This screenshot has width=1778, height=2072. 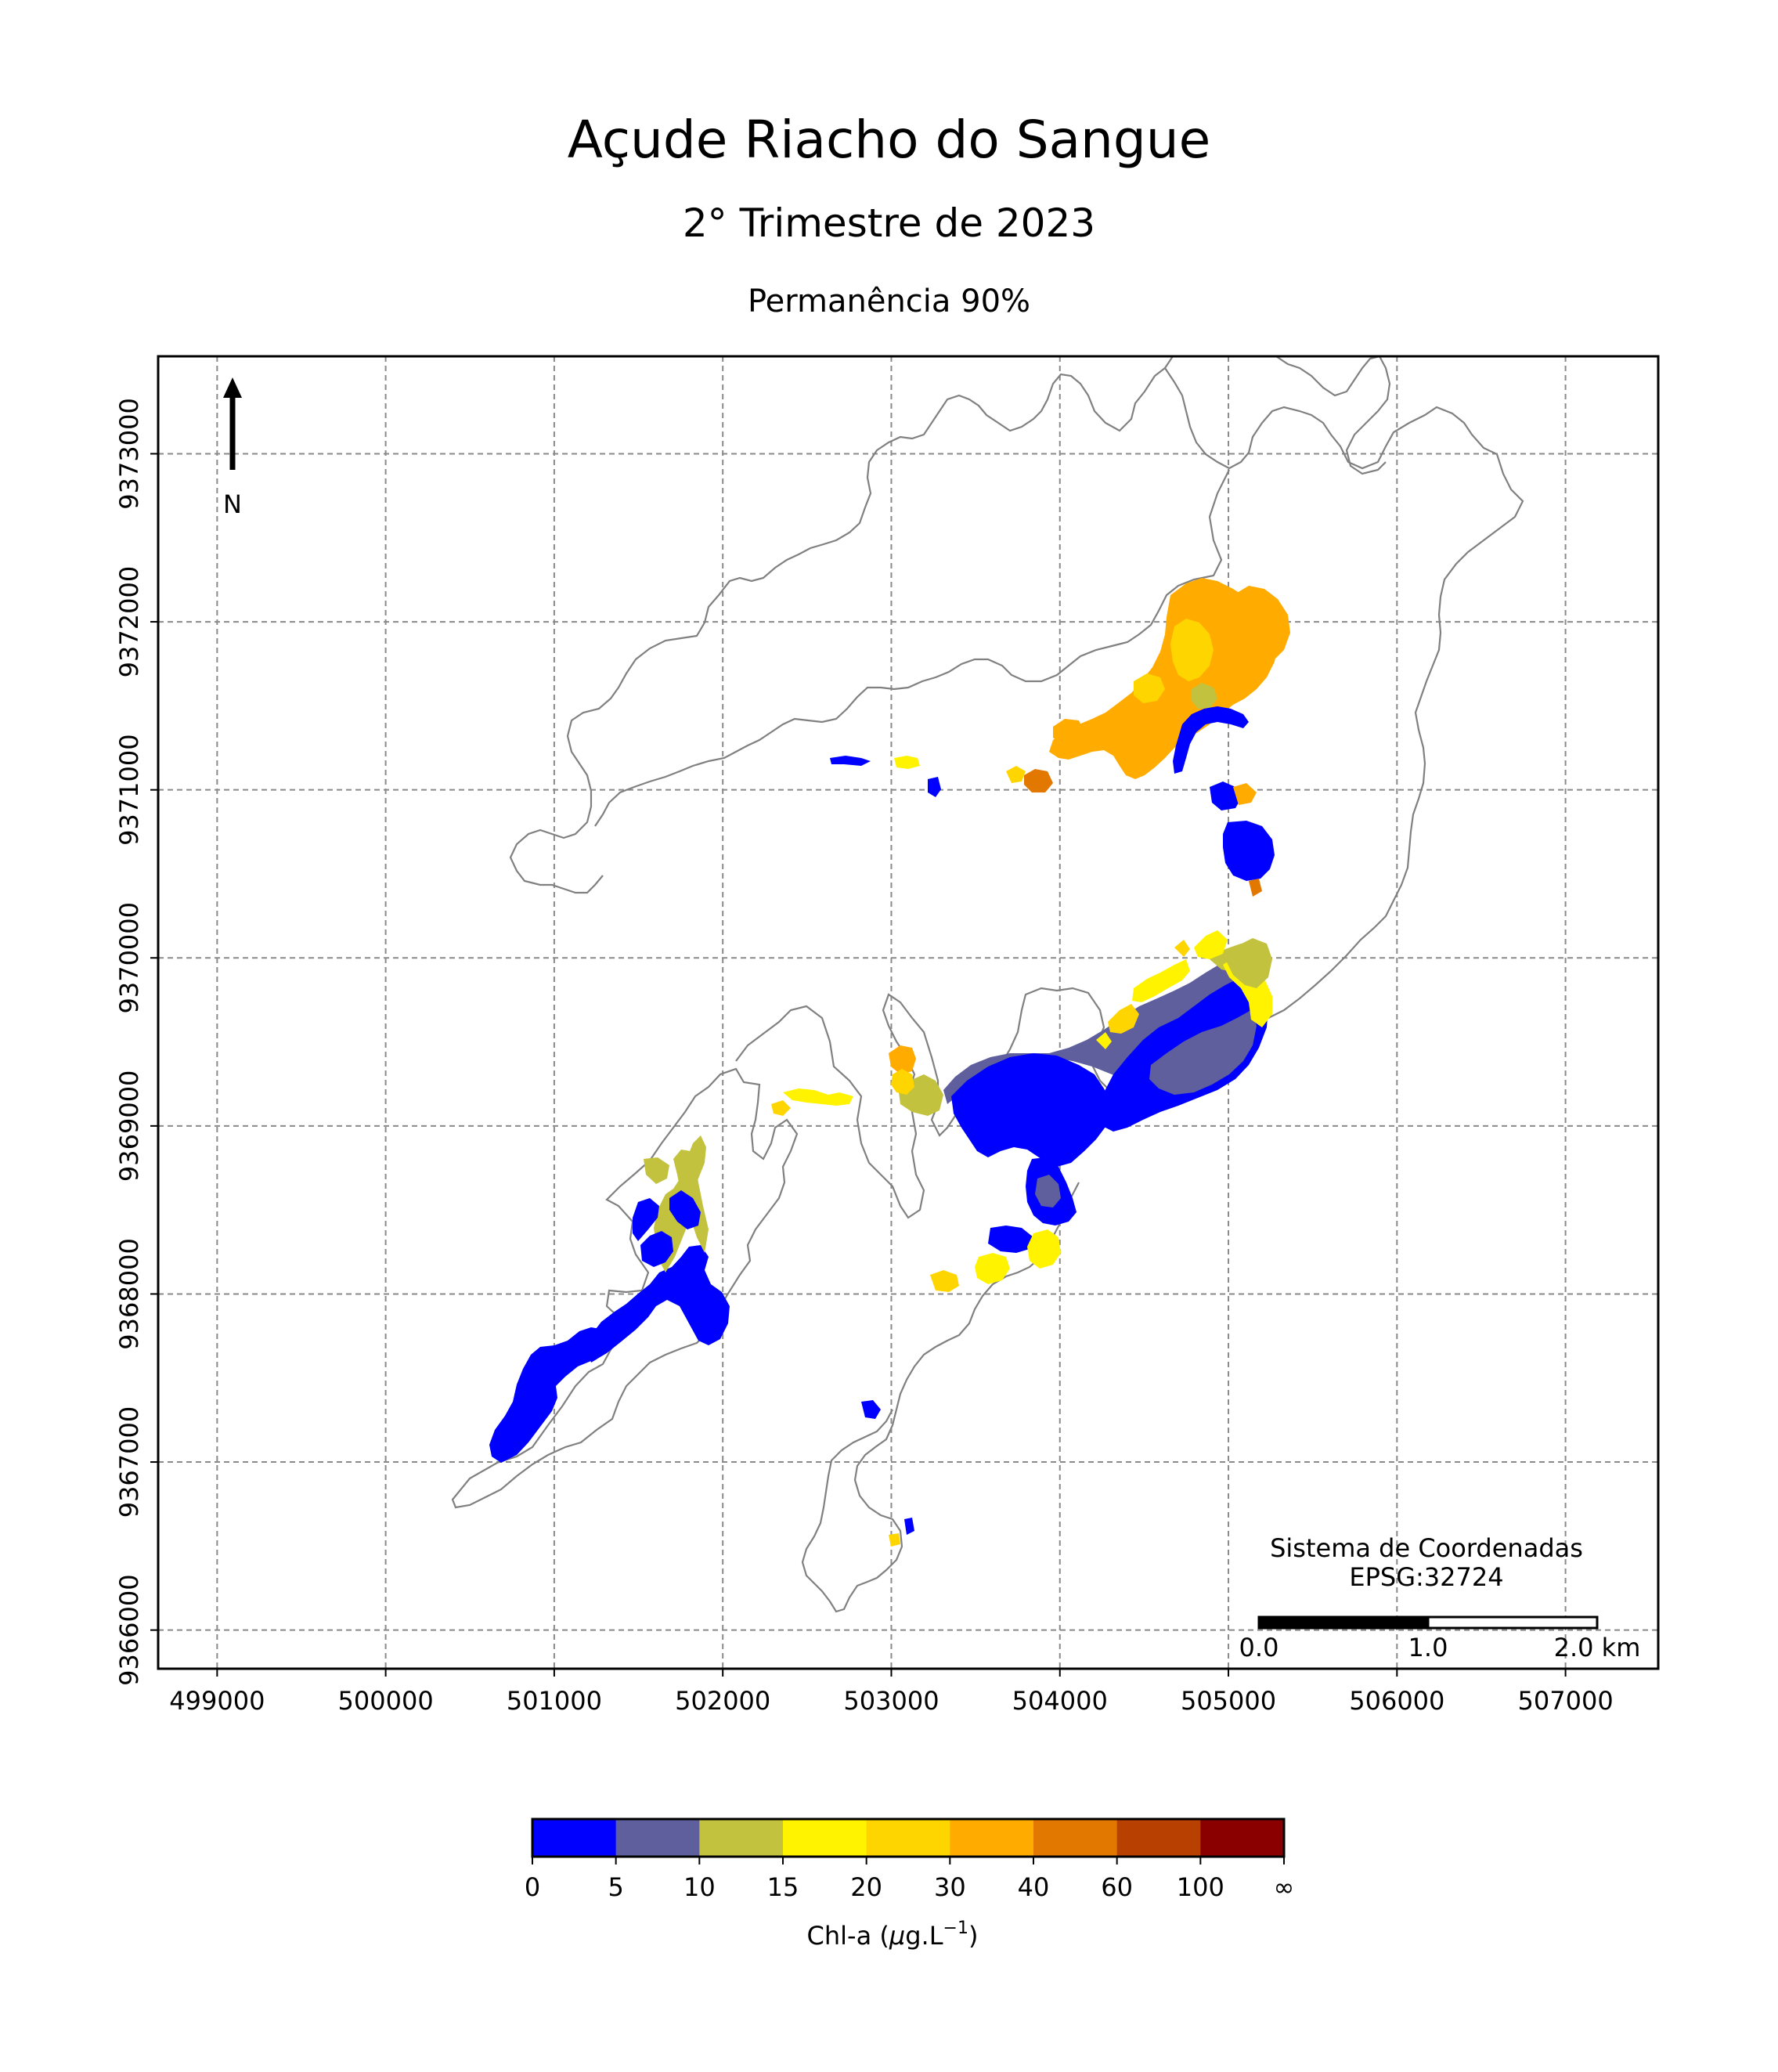 What do you see at coordinates (129, 958) in the screenshot?
I see `y-tick-label: 9370000` at bounding box center [129, 958].